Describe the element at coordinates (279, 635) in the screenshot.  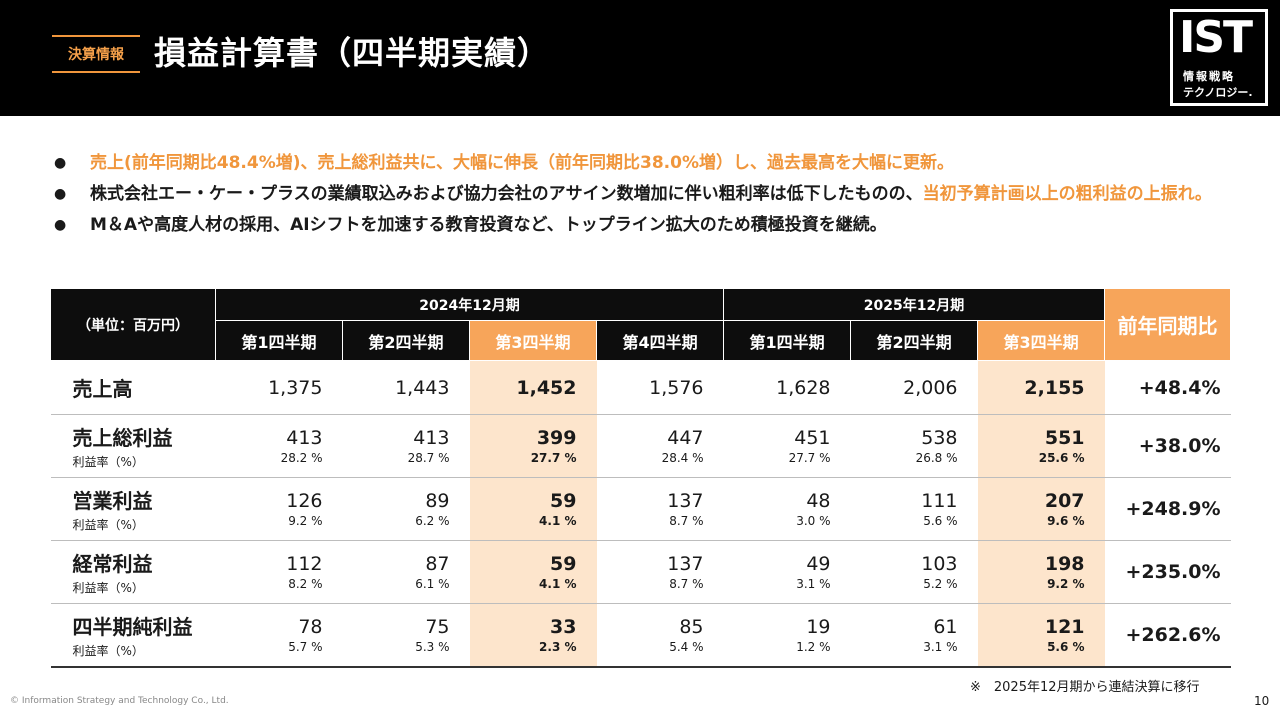
I see `value-cell: 78 5.7 %` at that location.